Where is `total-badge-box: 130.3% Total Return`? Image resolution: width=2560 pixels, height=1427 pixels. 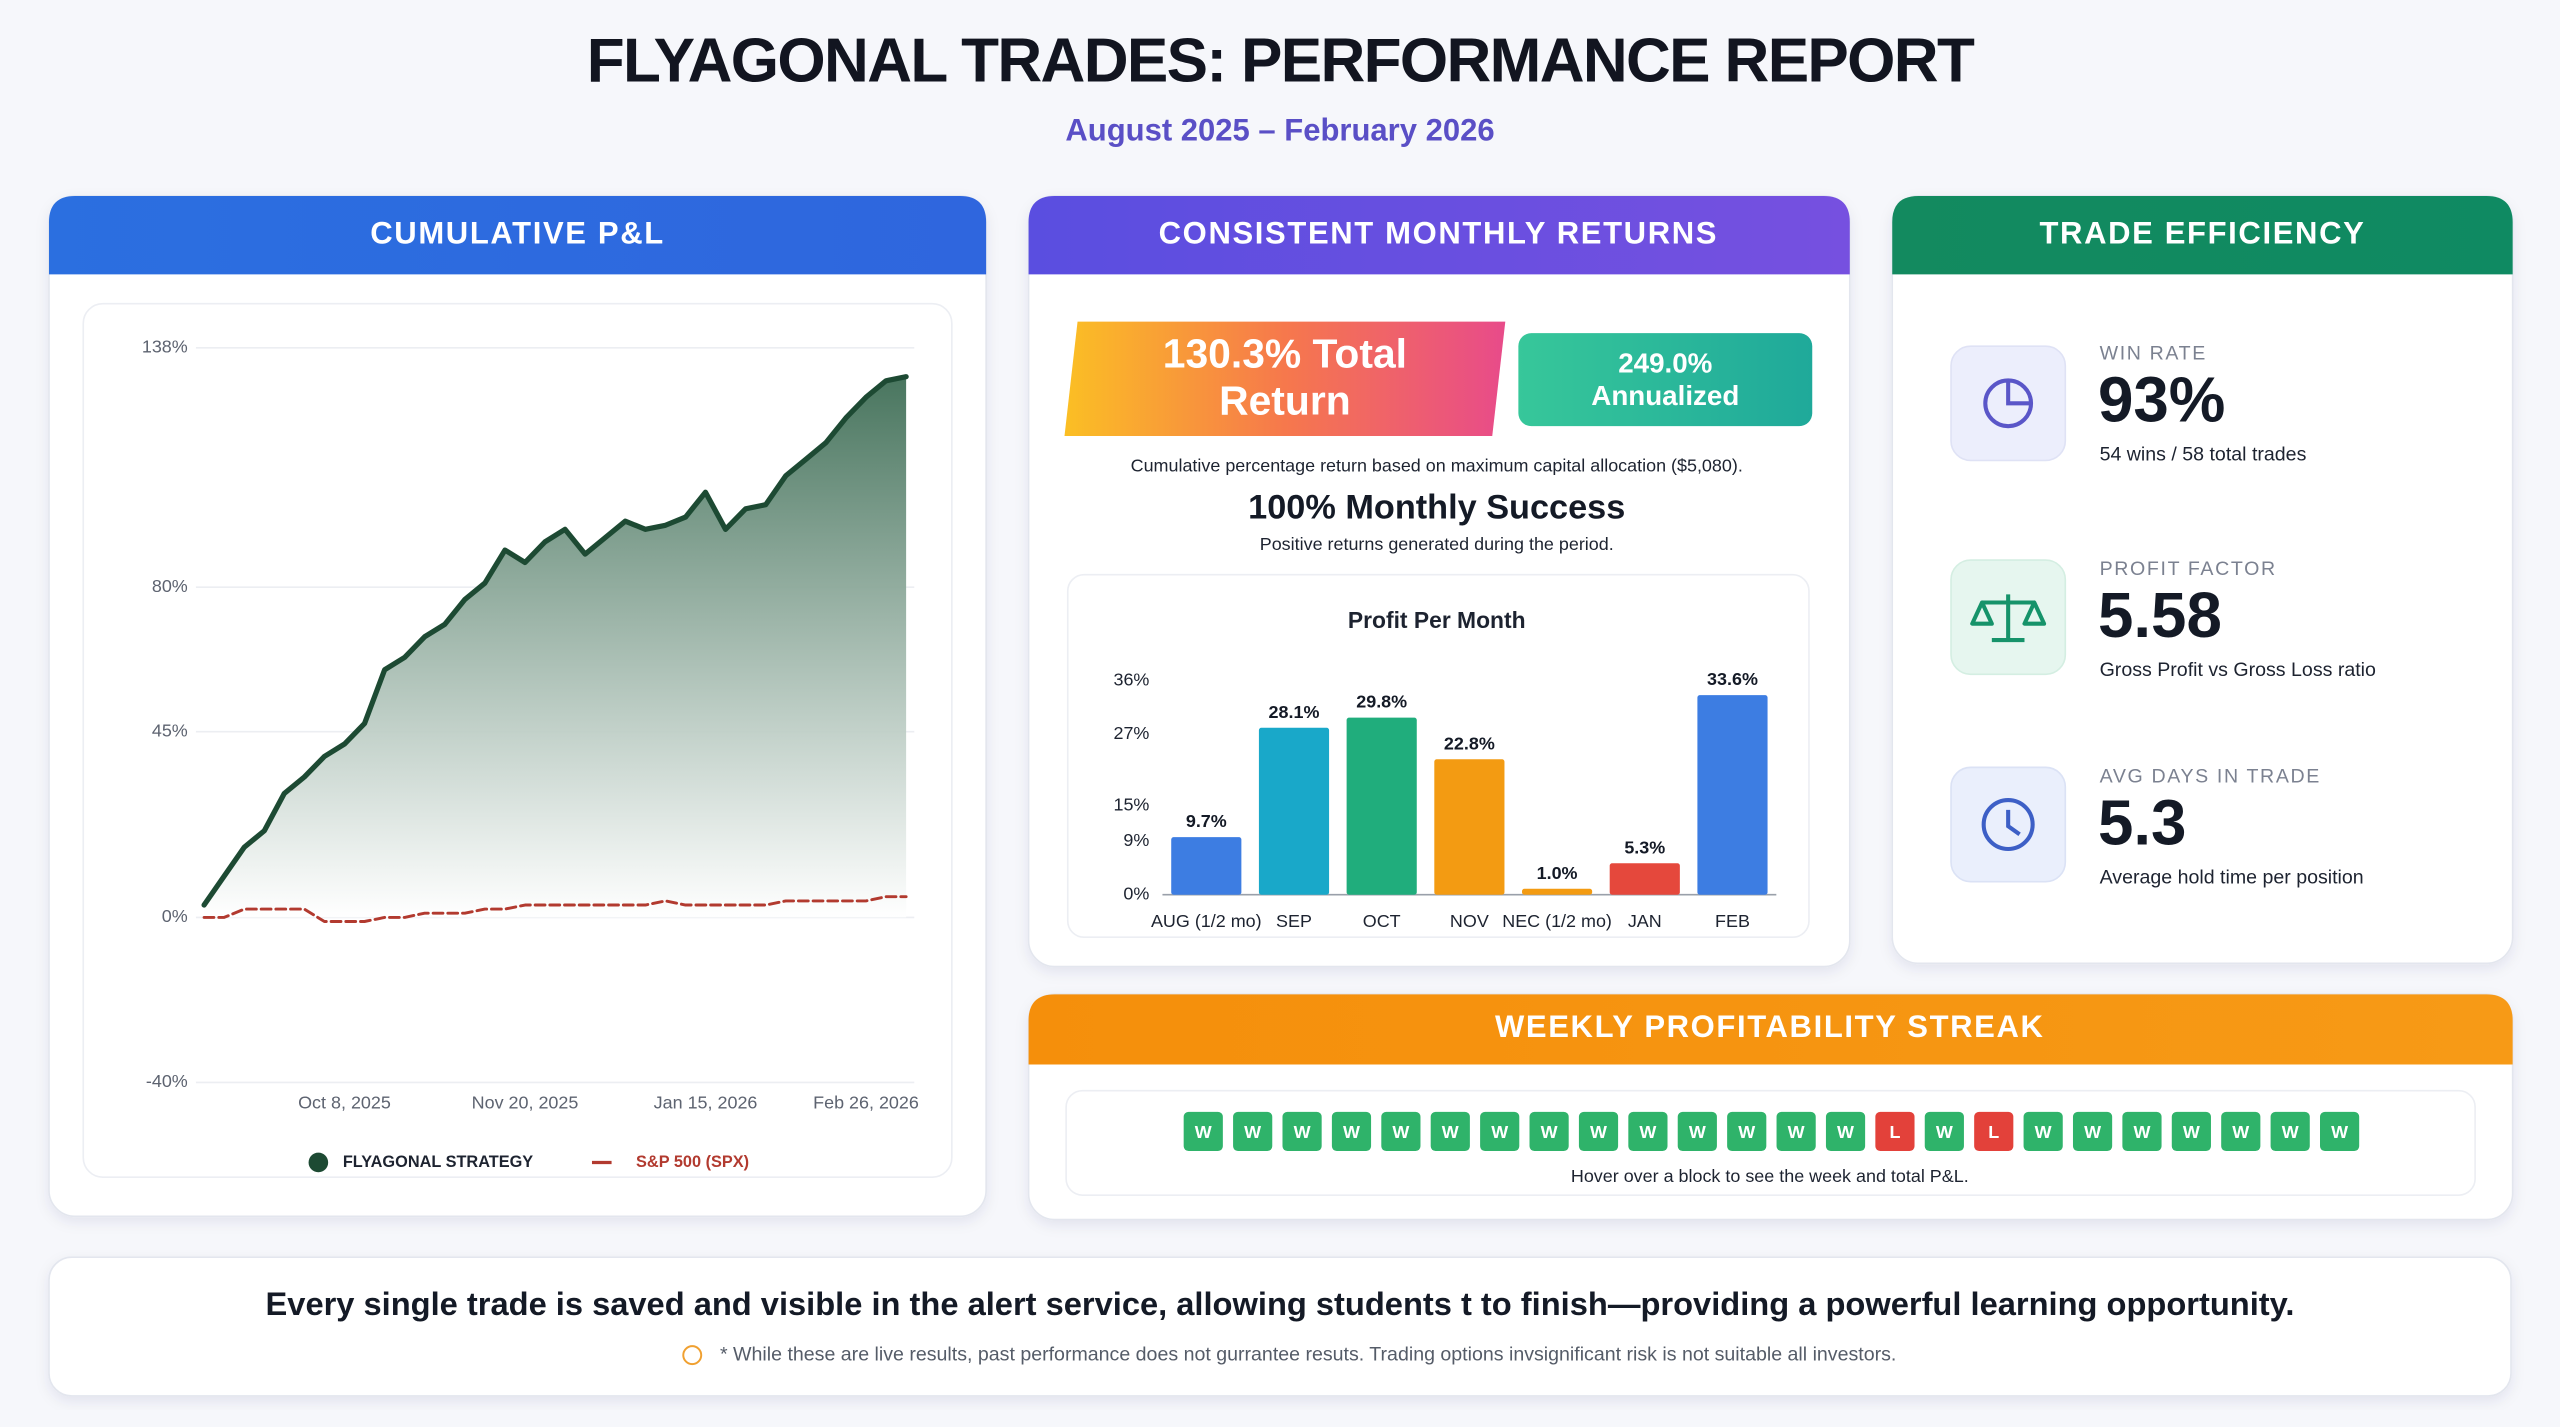
total-badge-box: 130.3% Total Return is located at coordinates (1285, 378).